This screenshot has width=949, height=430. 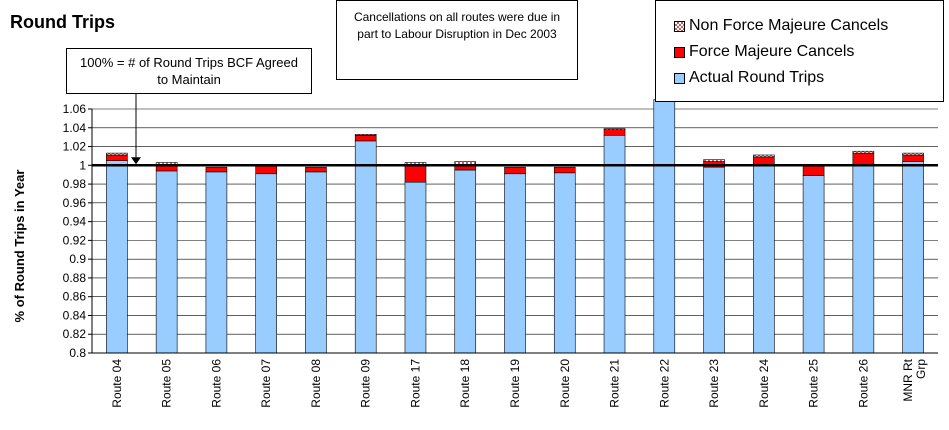 I want to click on y-axis-label: % of Round Trips in Year, so click(x=19, y=246).